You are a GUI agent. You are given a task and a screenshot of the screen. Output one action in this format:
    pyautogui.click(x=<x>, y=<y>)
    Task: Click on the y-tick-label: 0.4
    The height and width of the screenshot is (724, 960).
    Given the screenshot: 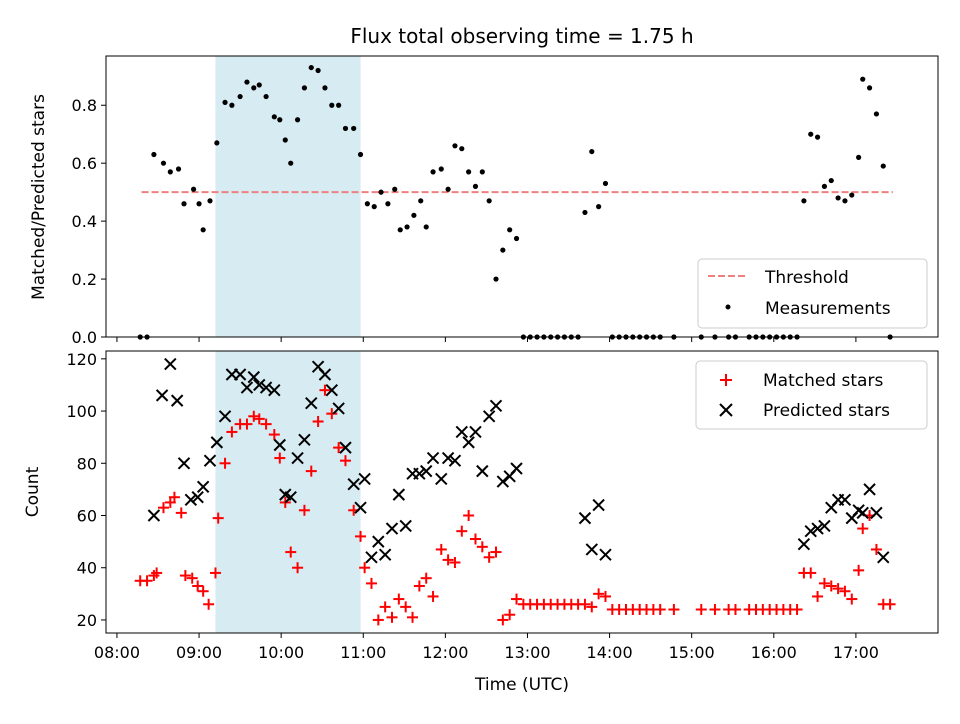 What is the action you would take?
    pyautogui.click(x=84, y=221)
    